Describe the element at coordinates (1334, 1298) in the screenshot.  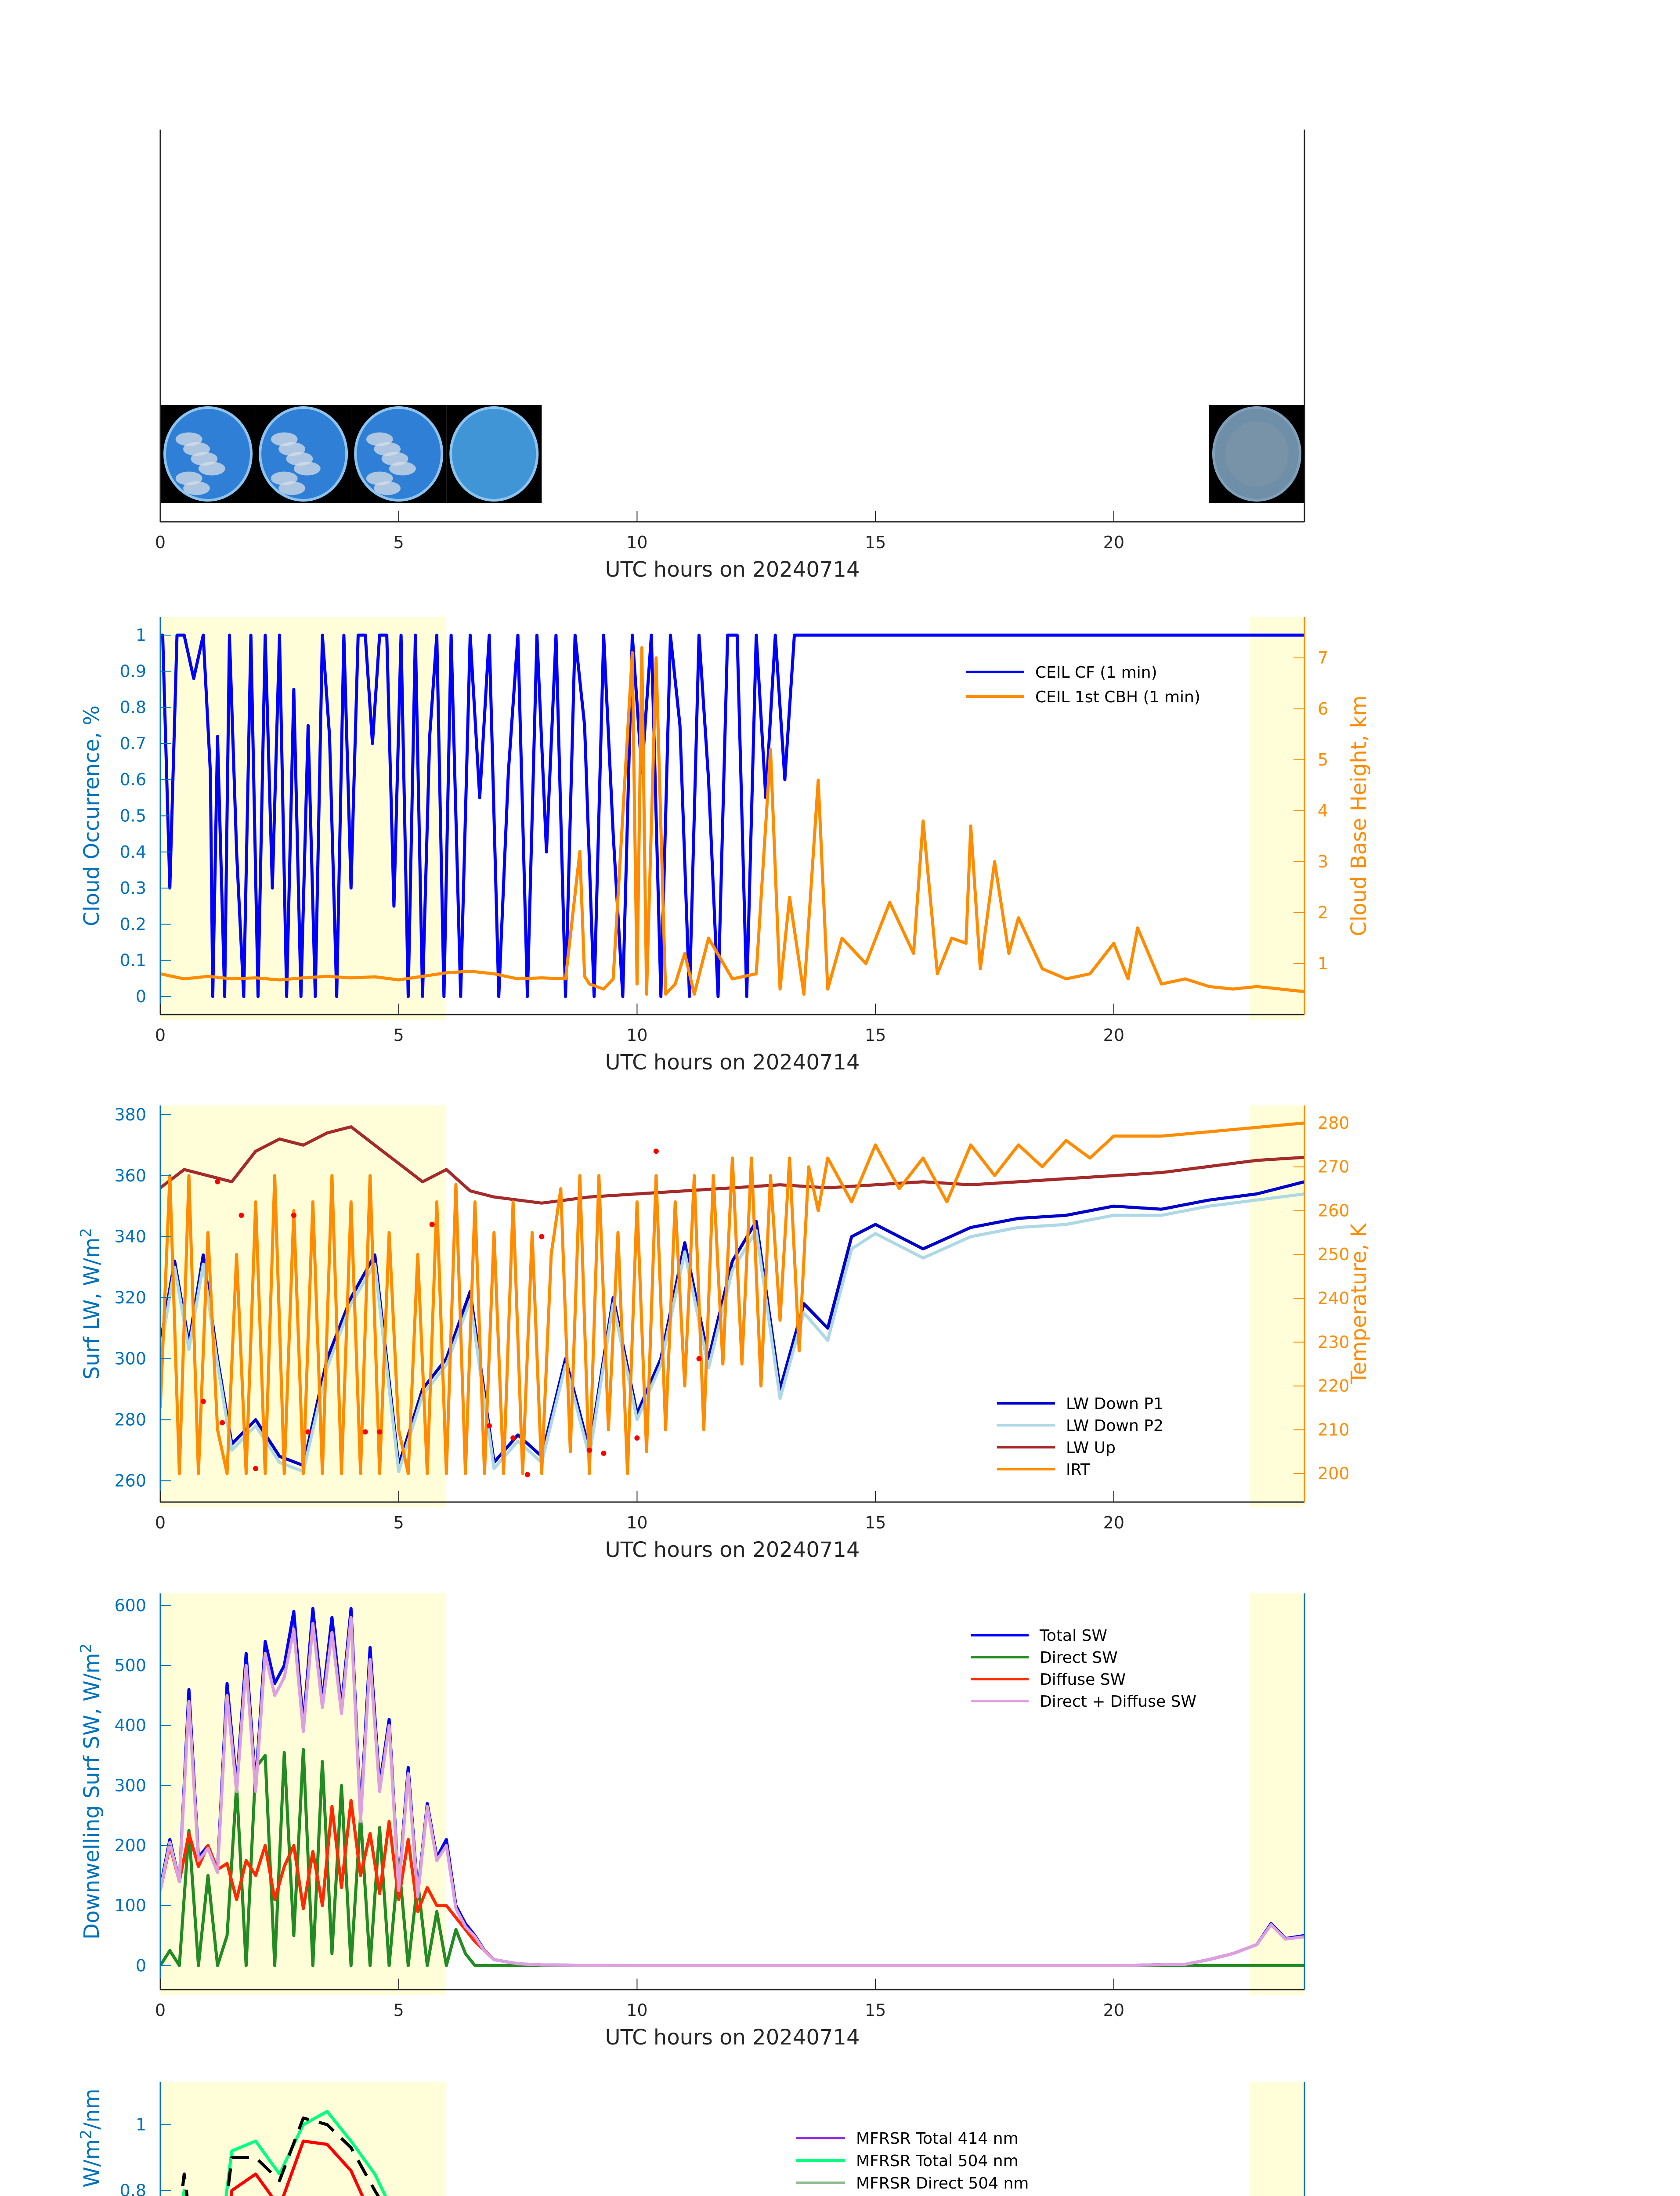
I see `y-right-tick-label: 240` at that location.